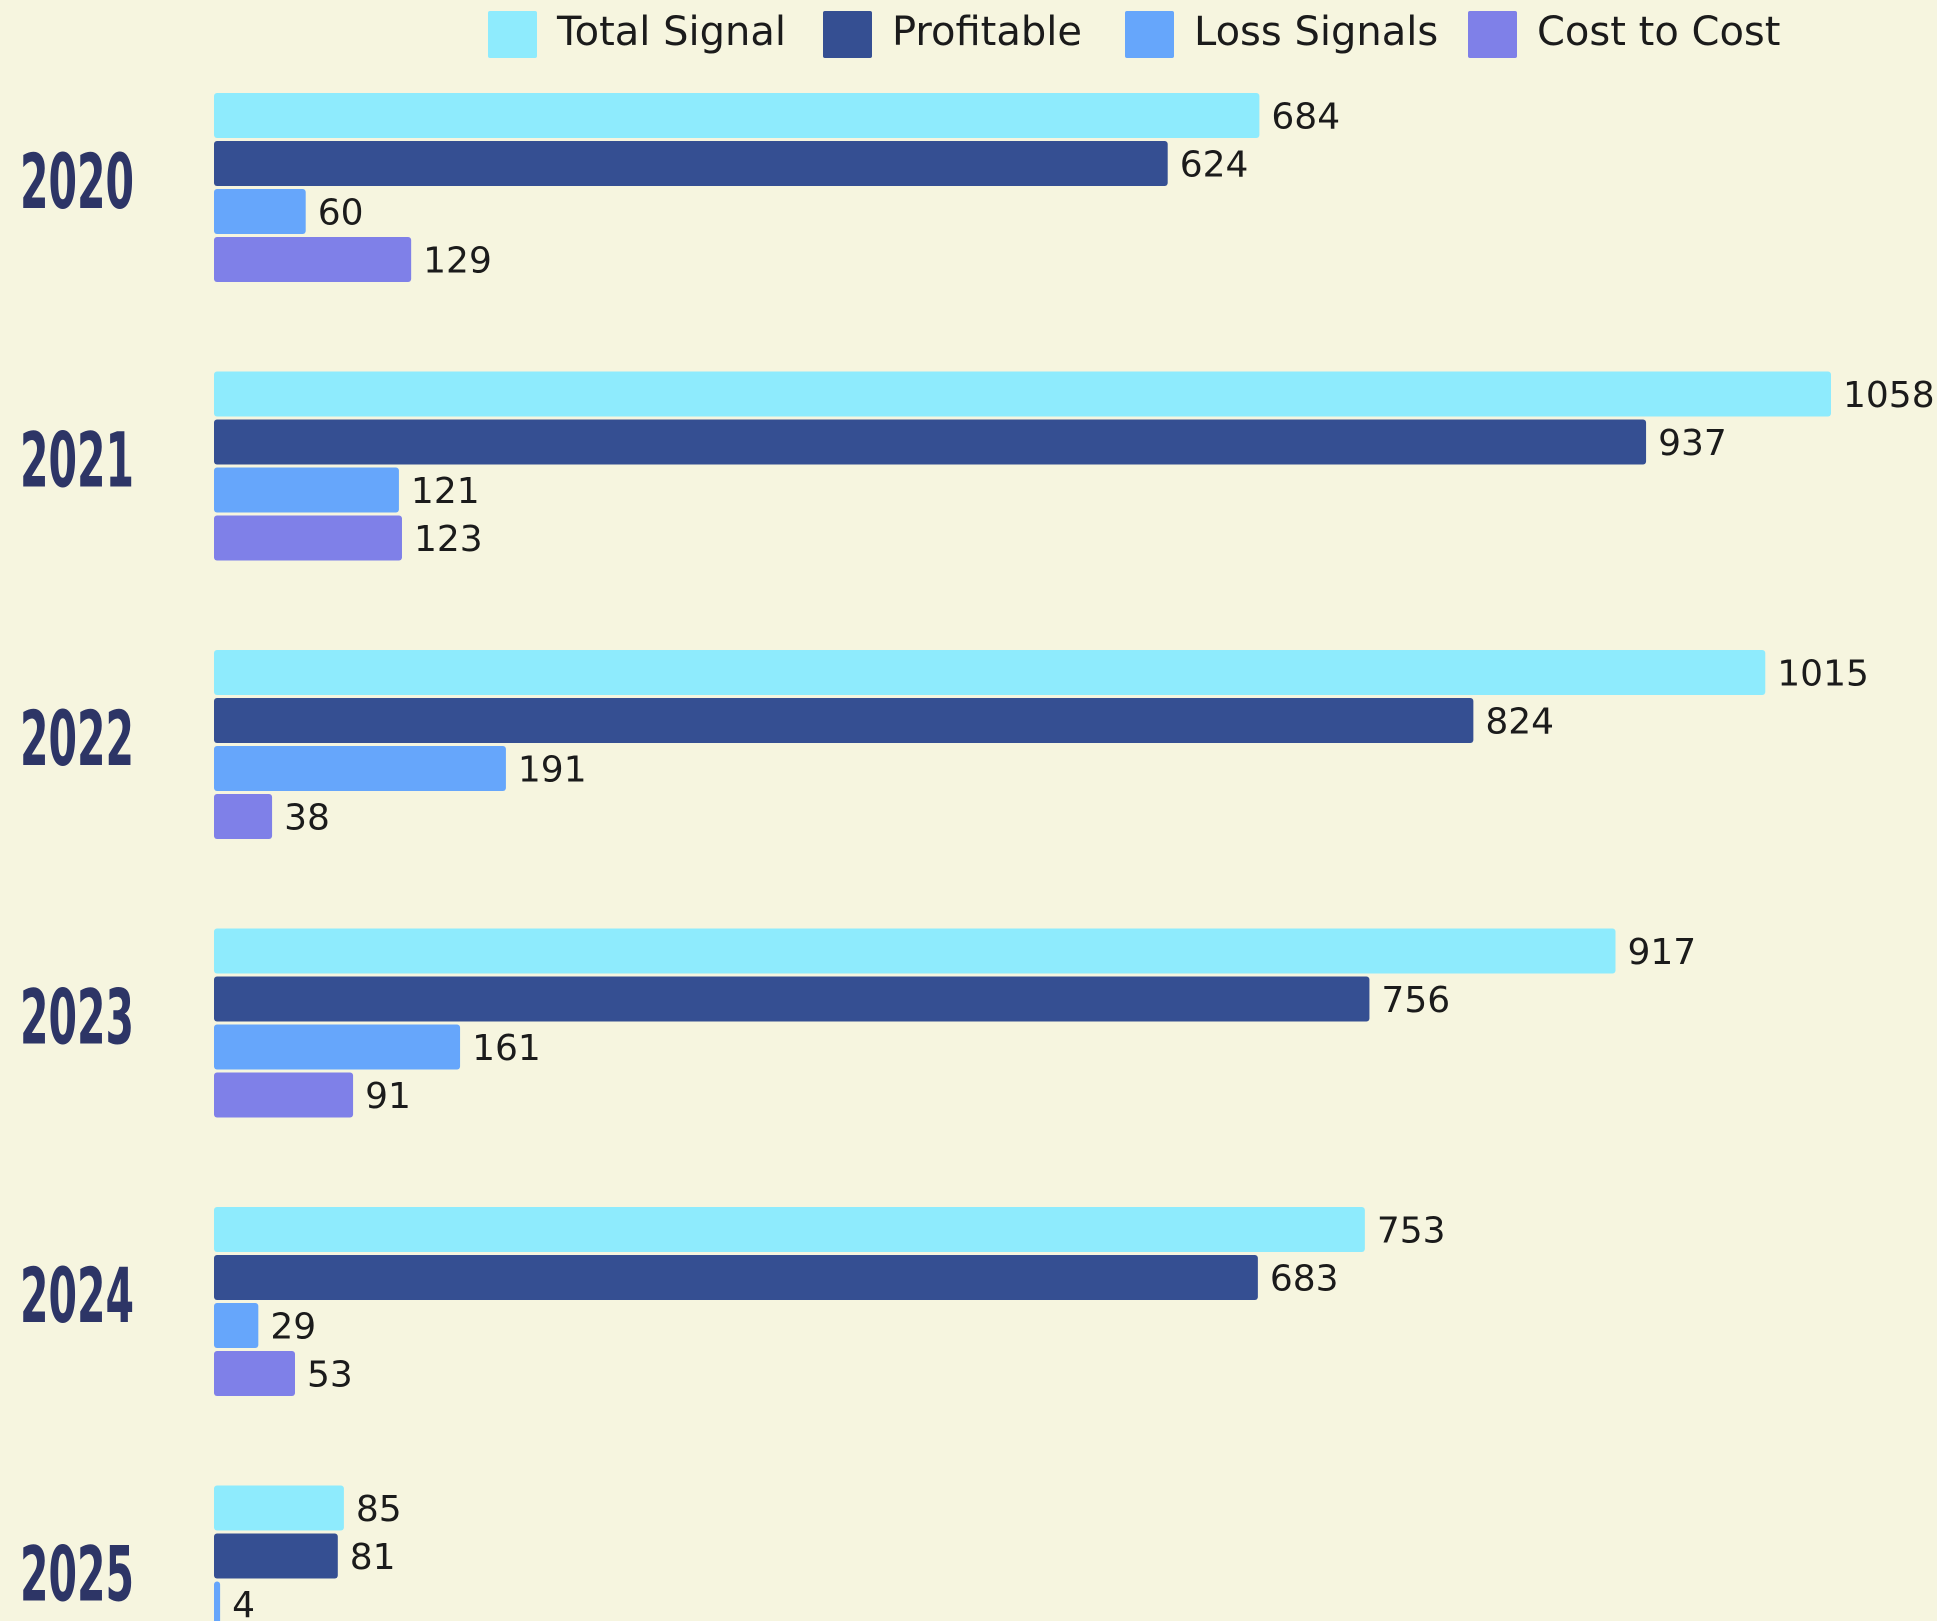  I want to click on year-label: 2024, so click(77, 1295).